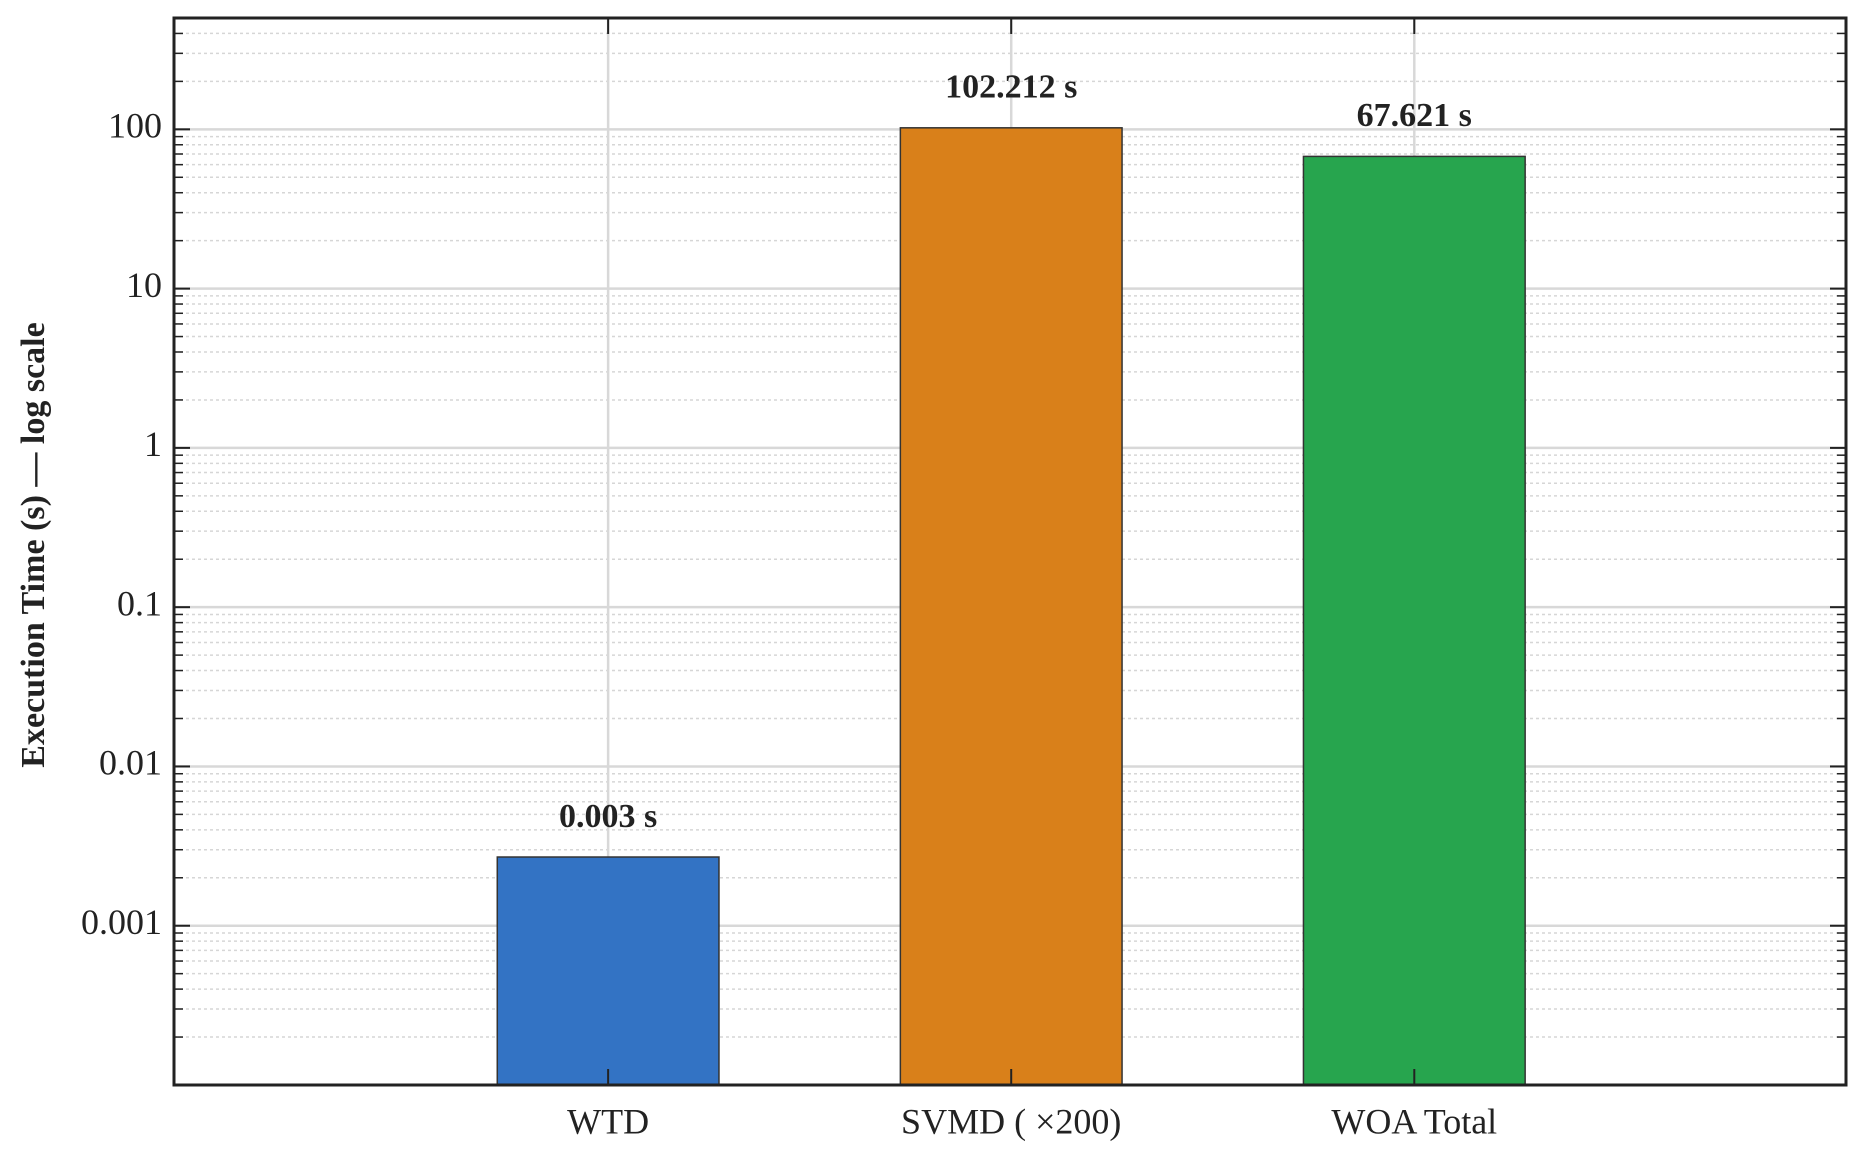  What do you see at coordinates (121, 922) in the screenshot?
I see `y-tick-label: 0.001` at bounding box center [121, 922].